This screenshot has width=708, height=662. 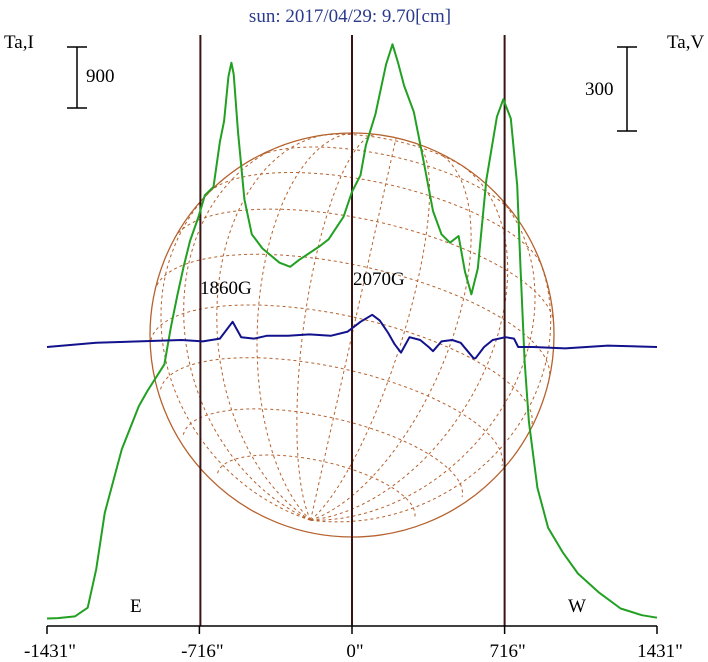 I want to click on annotation-1860g: 1860G, so click(x=226, y=288).